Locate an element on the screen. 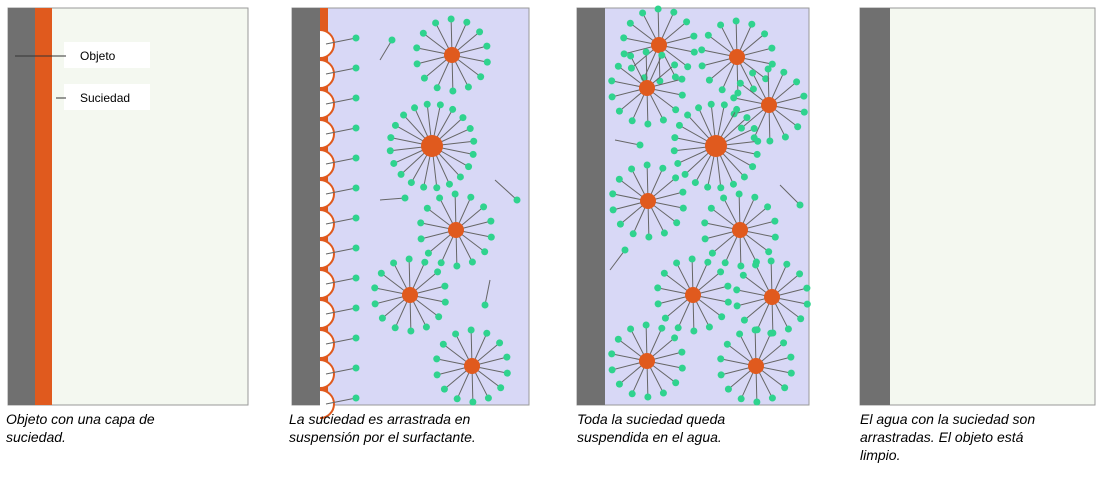  caption: Toda la suciedad queda is located at coordinates (651, 419).